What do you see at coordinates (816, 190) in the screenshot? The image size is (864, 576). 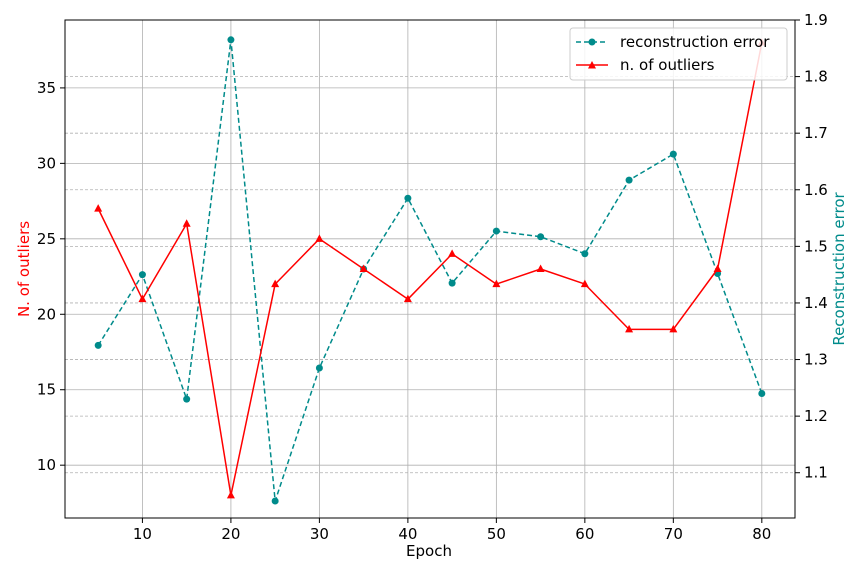 I see `y-right-tick-label: 1.6` at bounding box center [816, 190].